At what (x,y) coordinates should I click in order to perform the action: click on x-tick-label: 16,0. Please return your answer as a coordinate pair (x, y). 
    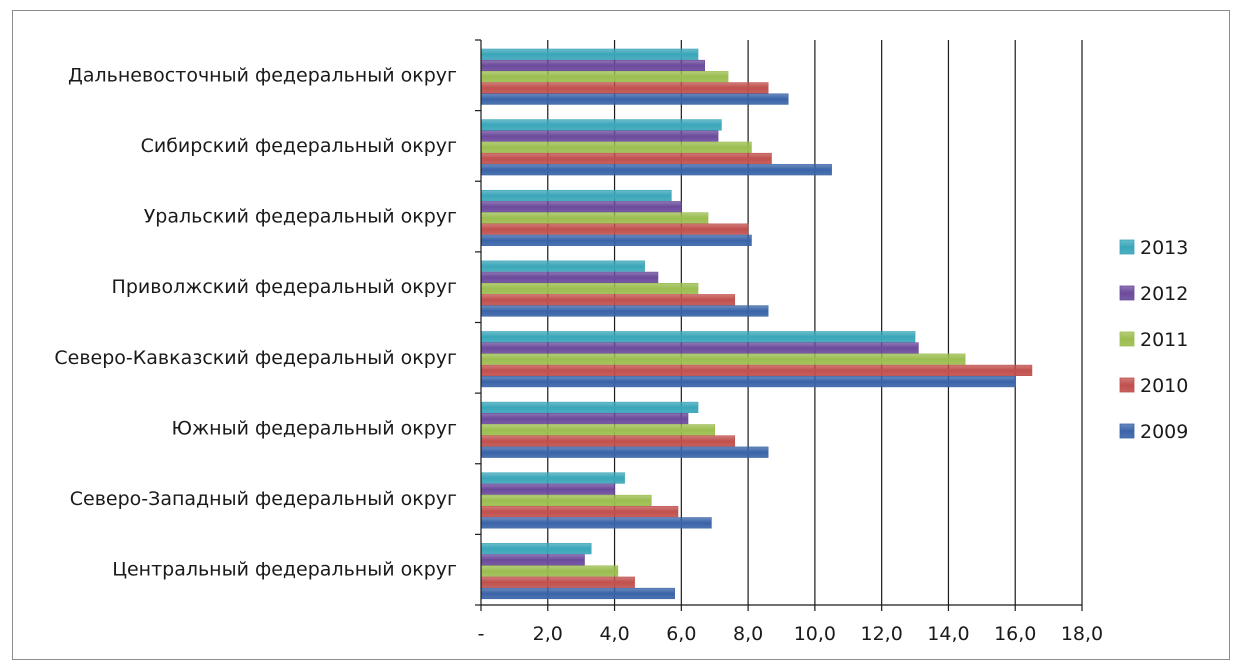
    Looking at the image, I should click on (1015, 634).